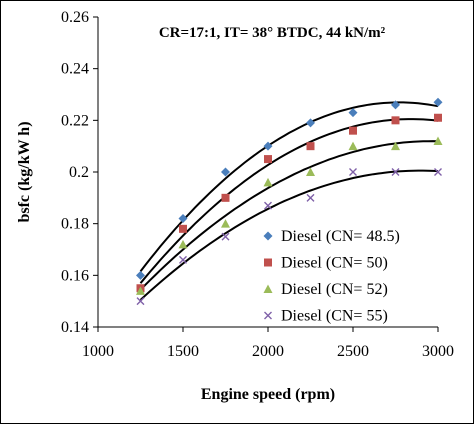 The width and height of the screenshot is (474, 424). I want to click on x-tick-label: 3000, so click(438, 351).